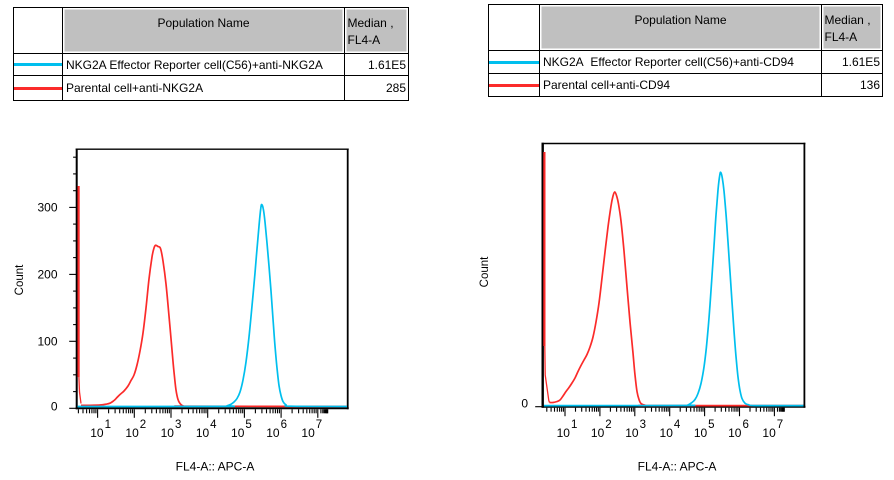  What do you see at coordinates (47, 342) in the screenshot?
I see `svg-text: 100` at bounding box center [47, 342].